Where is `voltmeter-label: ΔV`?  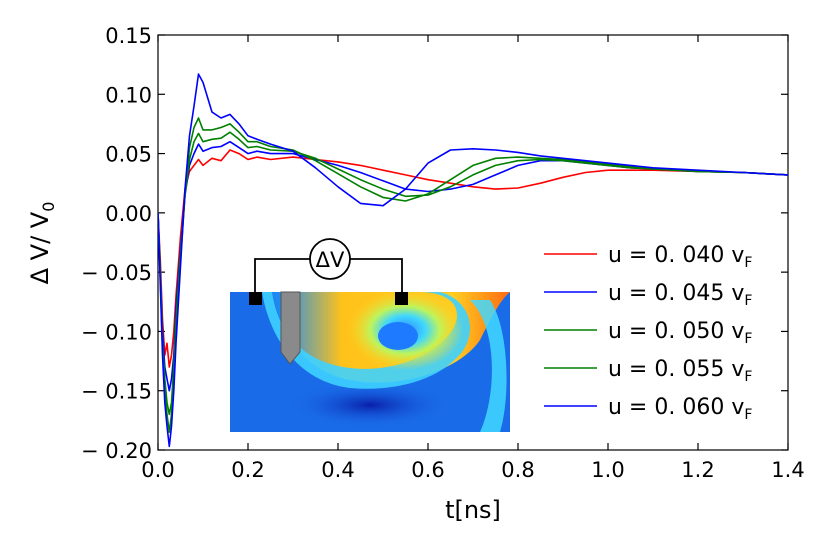 voltmeter-label: ΔV is located at coordinates (330, 260).